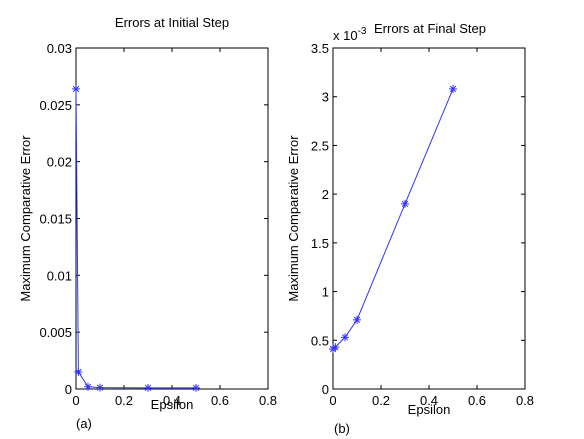 The width and height of the screenshot is (584, 439). Describe the element at coordinates (320, 243) in the screenshot. I see `y-tick-label: 1.5` at that location.